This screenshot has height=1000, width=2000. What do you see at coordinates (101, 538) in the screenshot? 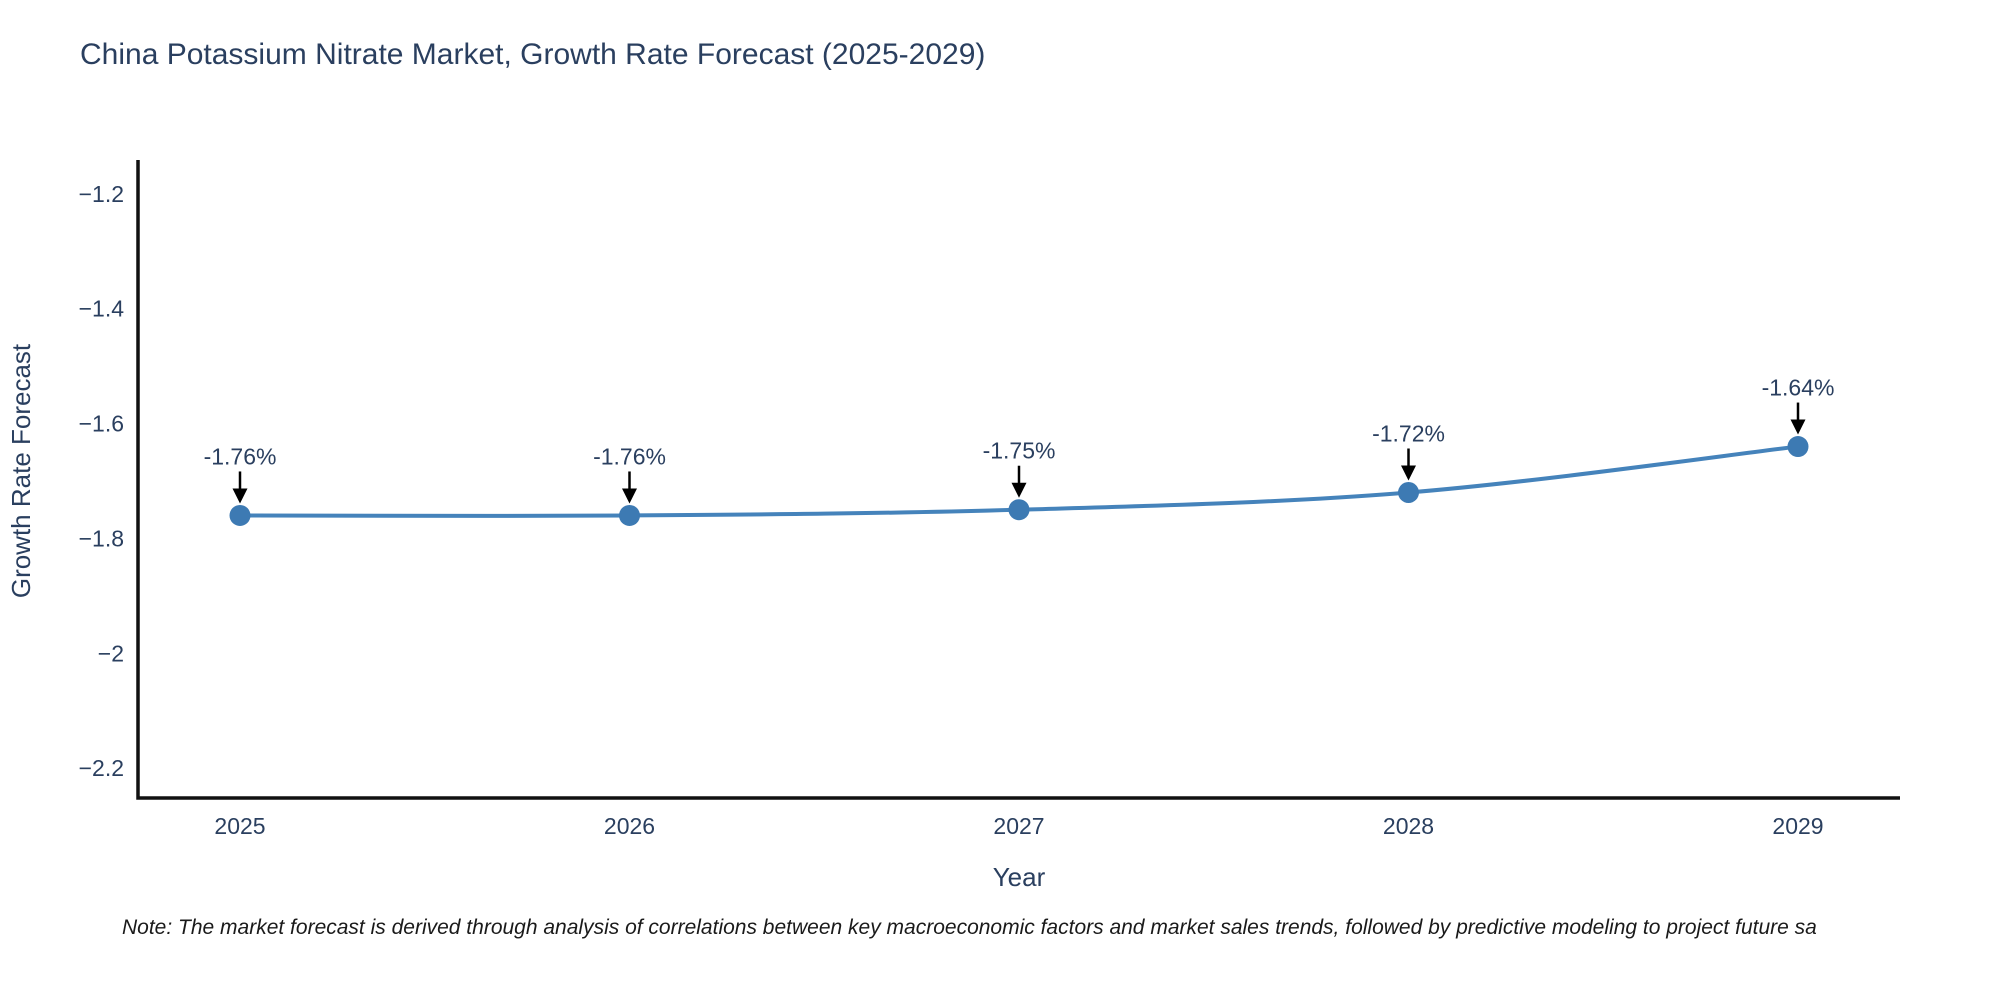
I see `y-tick-label: −1.8` at bounding box center [101, 538].